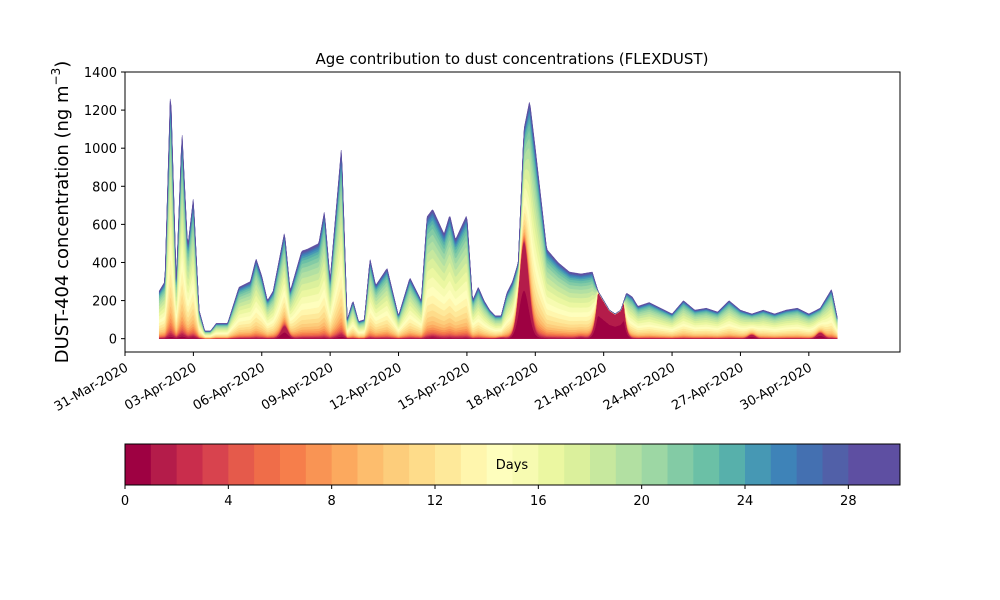 This screenshot has width=1000, height=600. I want to click on colorbar: Days 0 4 8 12 16 20 24 28, so click(511, 476).